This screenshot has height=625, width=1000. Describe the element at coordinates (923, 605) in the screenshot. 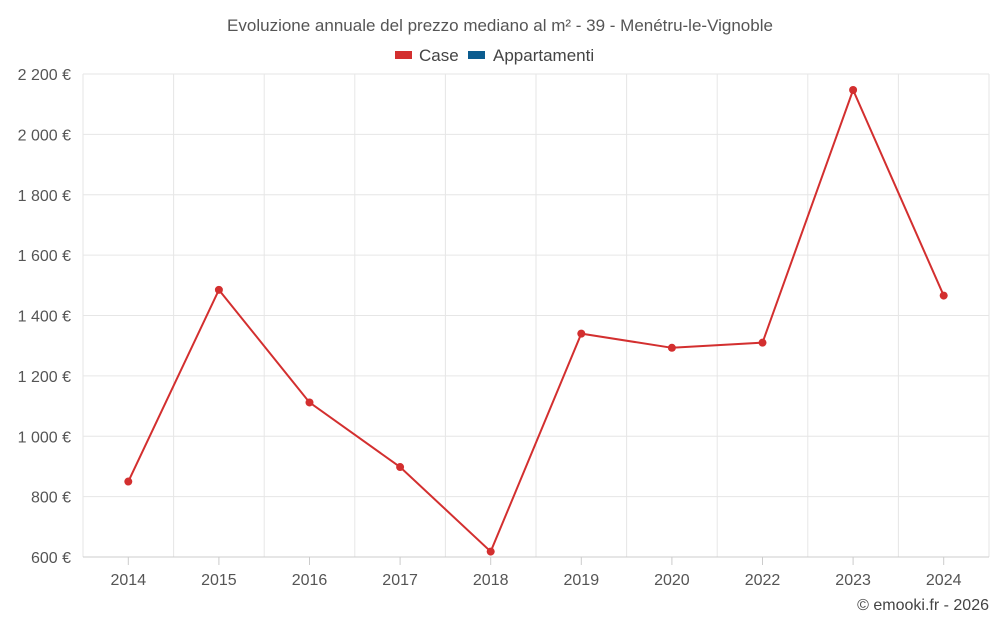

I see `credit-text: © emooki.fr - 2026` at that location.